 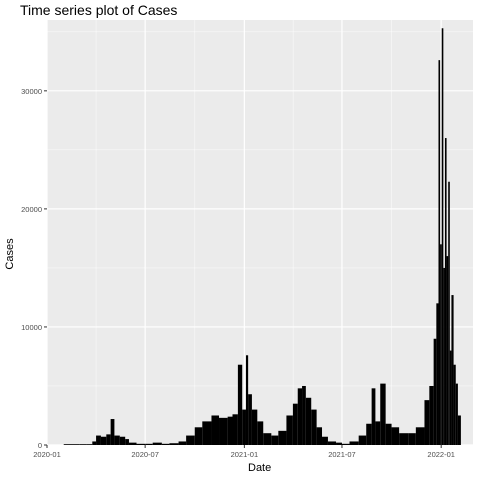 I want to click on x-tick-label: 2020-01, so click(x=47, y=454).